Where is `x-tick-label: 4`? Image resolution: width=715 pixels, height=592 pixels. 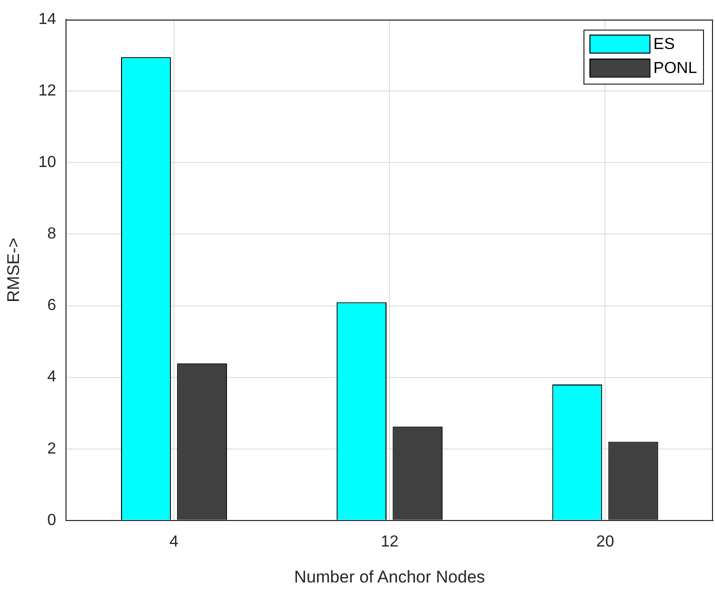
x-tick-label: 4 is located at coordinates (174, 541).